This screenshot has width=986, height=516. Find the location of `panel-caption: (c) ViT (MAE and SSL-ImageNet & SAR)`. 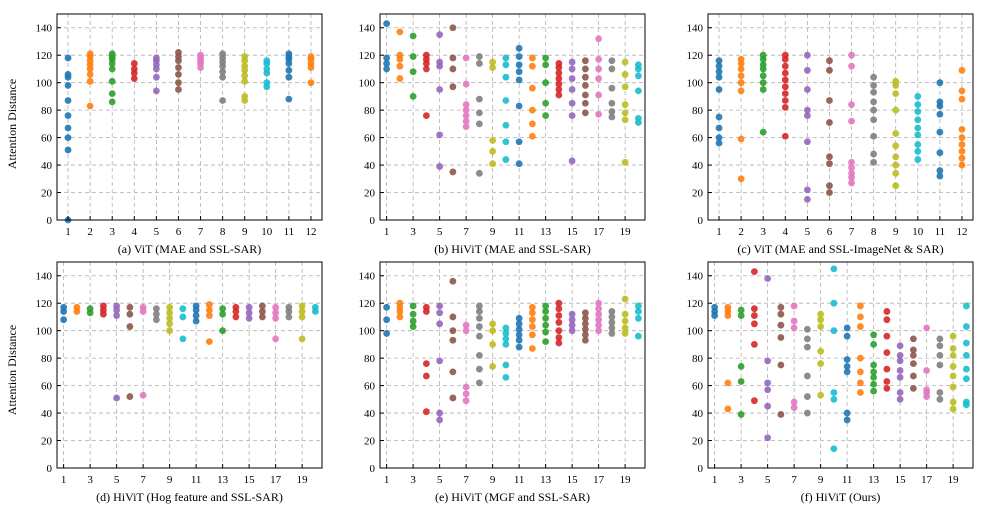

panel-caption: (c) ViT (MAE and SSL-ImageNet & SAR) is located at coordinates (840, 249).